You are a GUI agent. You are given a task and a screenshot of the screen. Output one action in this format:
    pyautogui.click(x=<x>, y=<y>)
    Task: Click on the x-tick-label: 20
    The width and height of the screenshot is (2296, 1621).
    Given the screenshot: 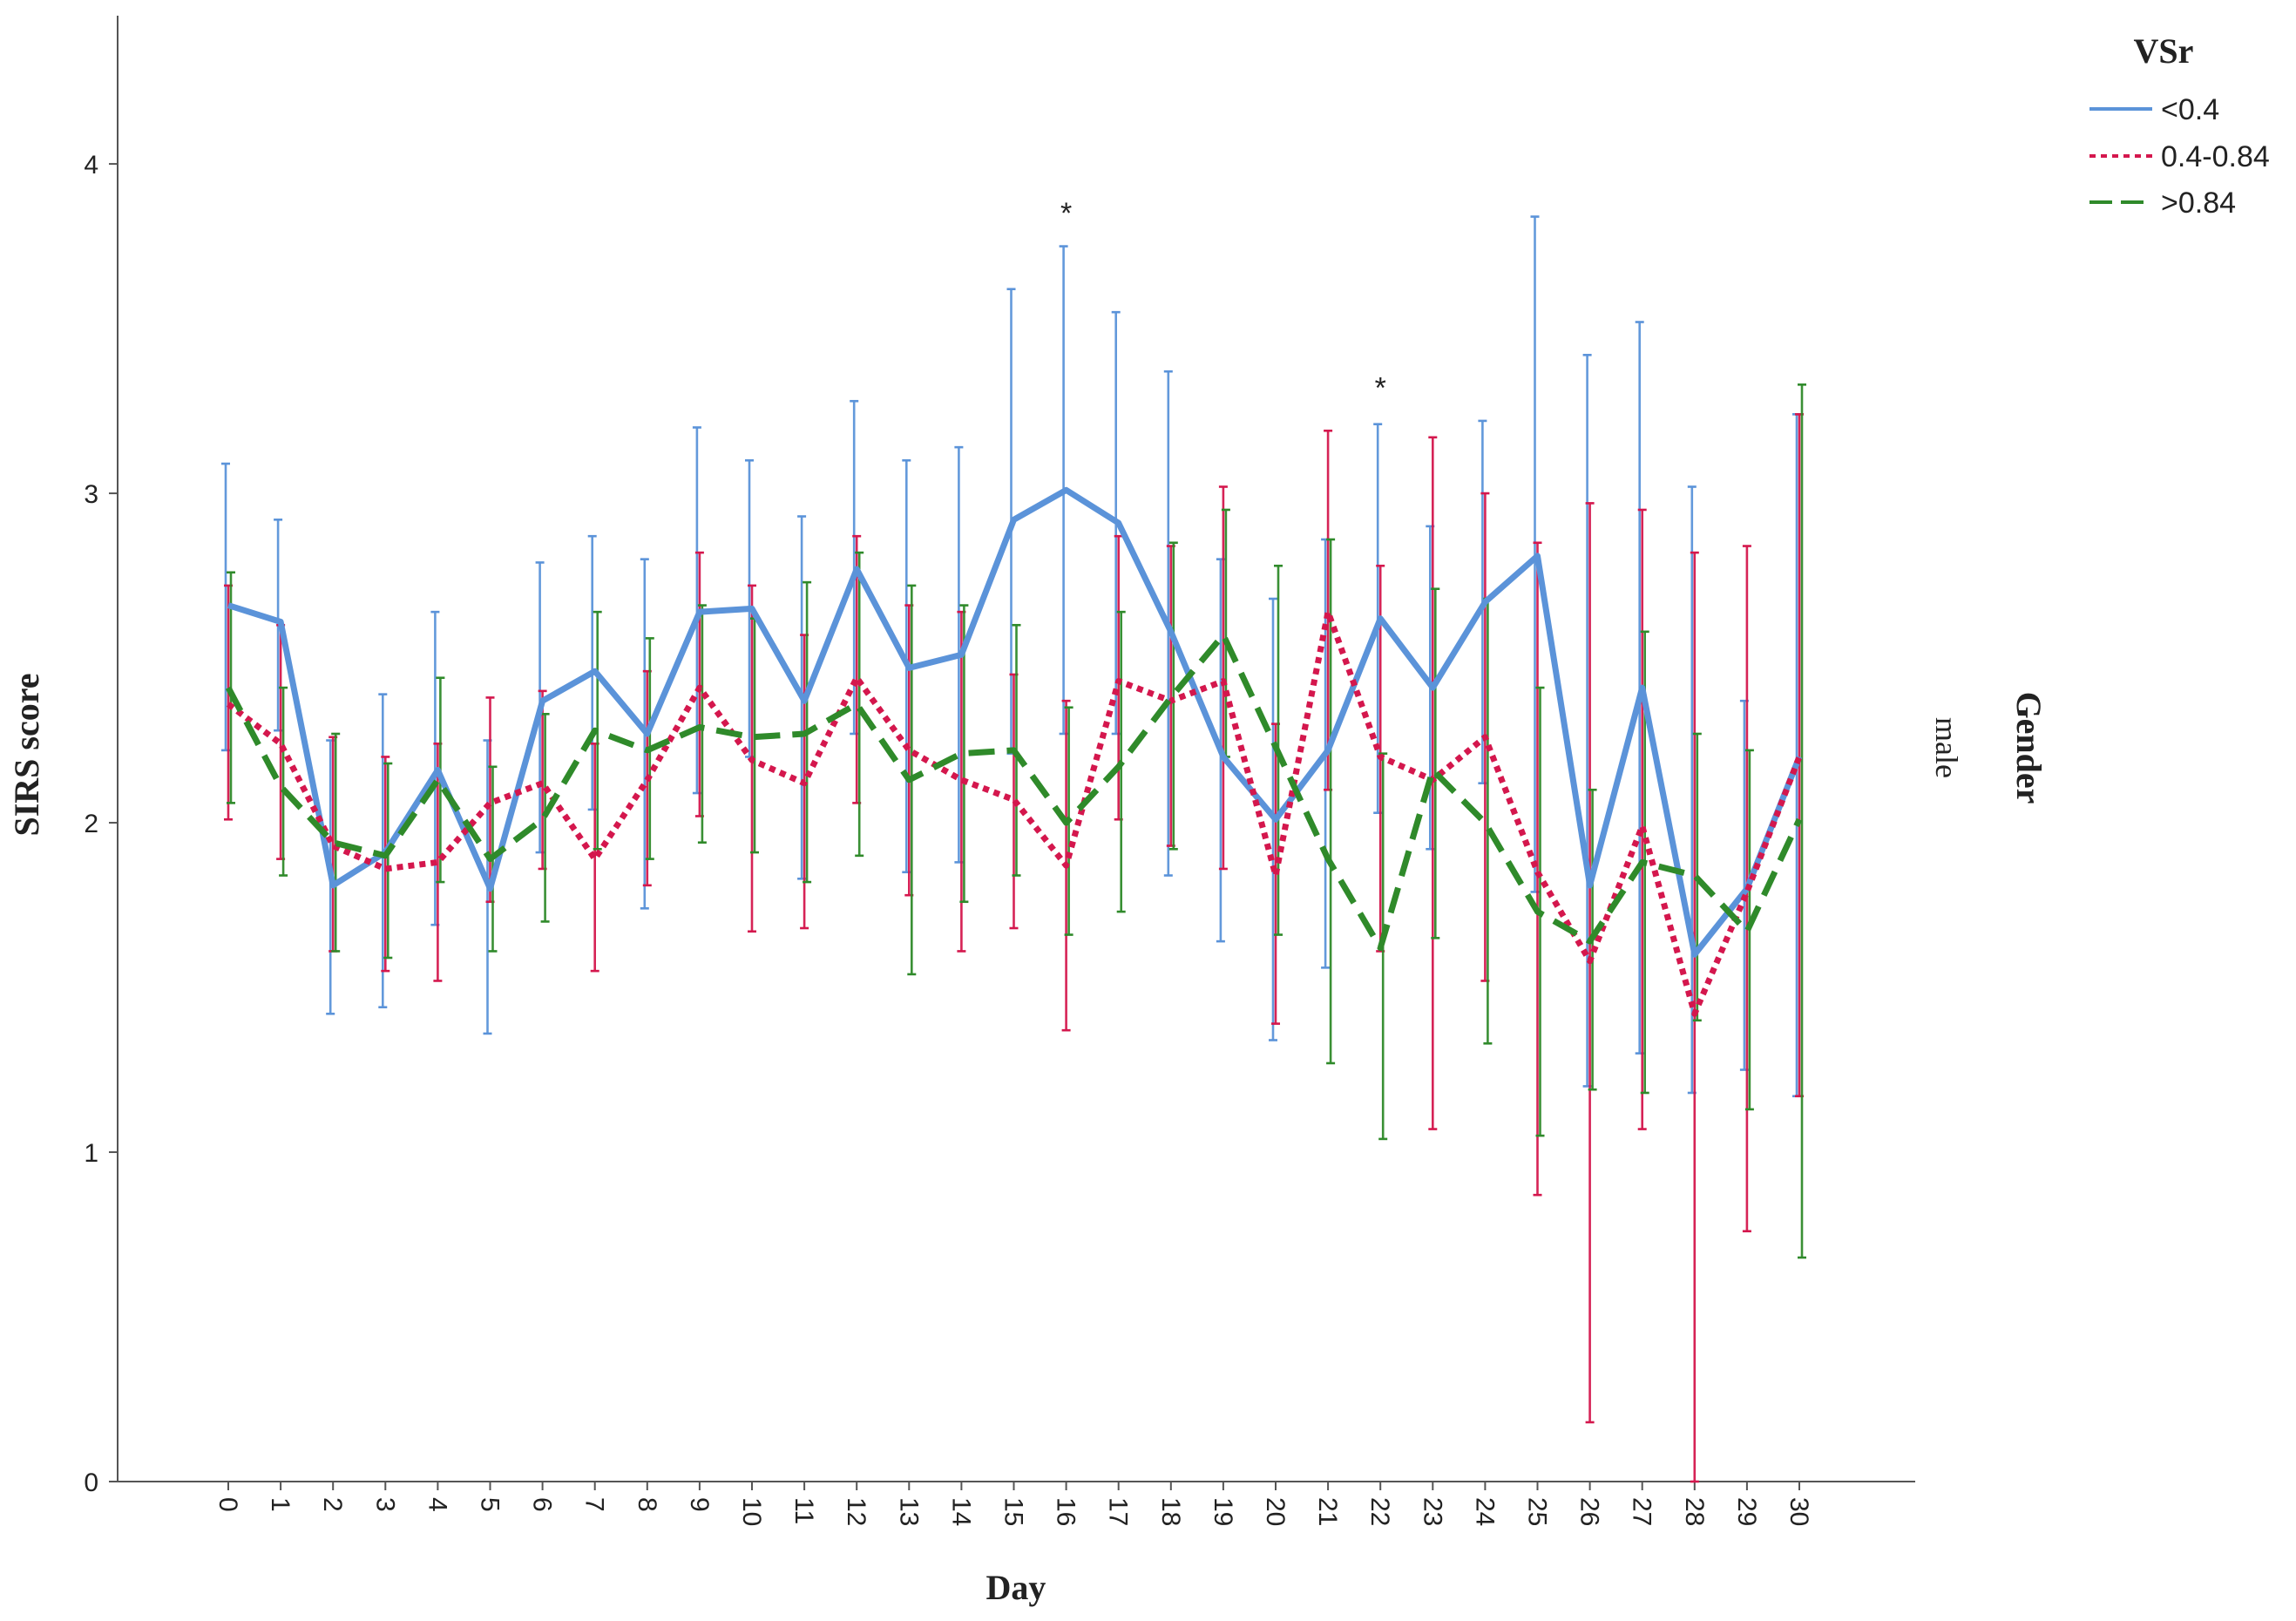 What is the action you would take?
    pyautogui.click(x=1275, y=1511)
    